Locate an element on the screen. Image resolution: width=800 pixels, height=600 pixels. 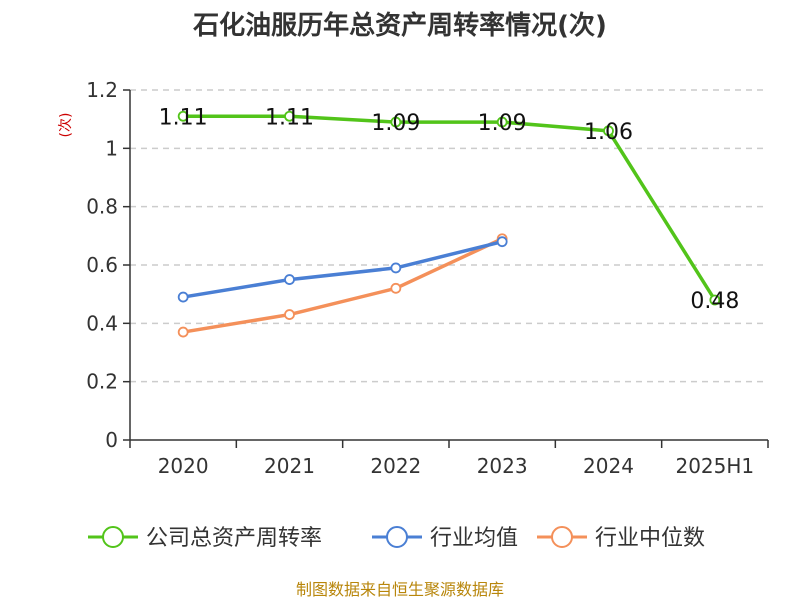
x-tick-label: 2021 is located at coordinates (289, 466).